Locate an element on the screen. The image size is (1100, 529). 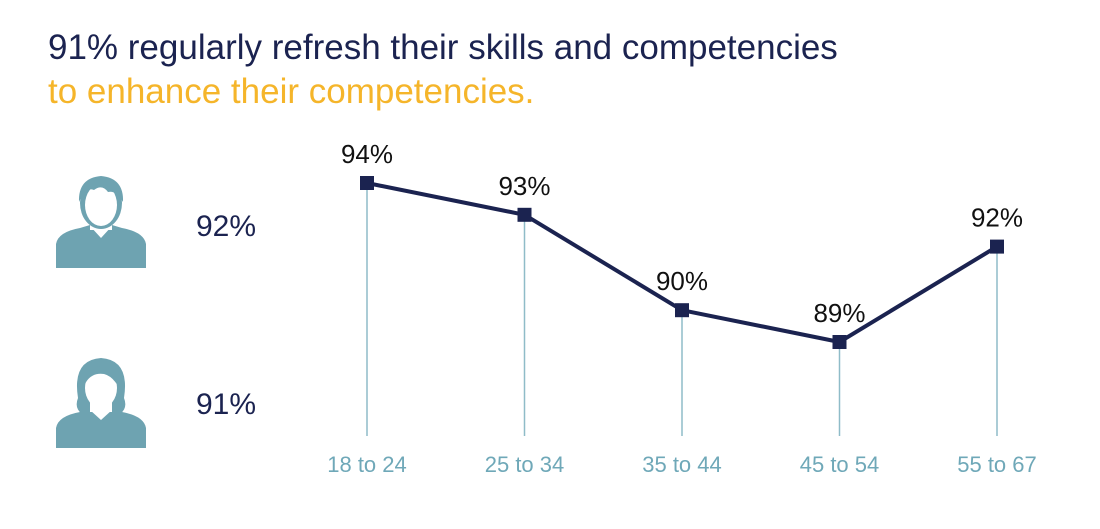
data-label: 90% is located at coordinates (682, 281).